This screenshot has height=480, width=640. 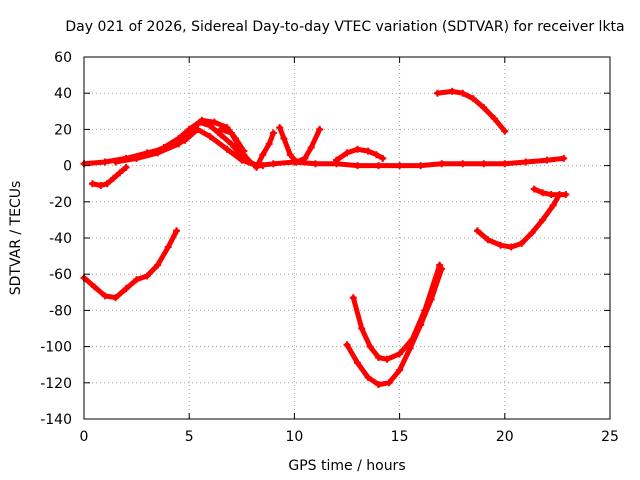 What do you see at coordinates (56, 384) in the screenshot?
I see `y-tick-label: -120` at bounding box center [56, 384].